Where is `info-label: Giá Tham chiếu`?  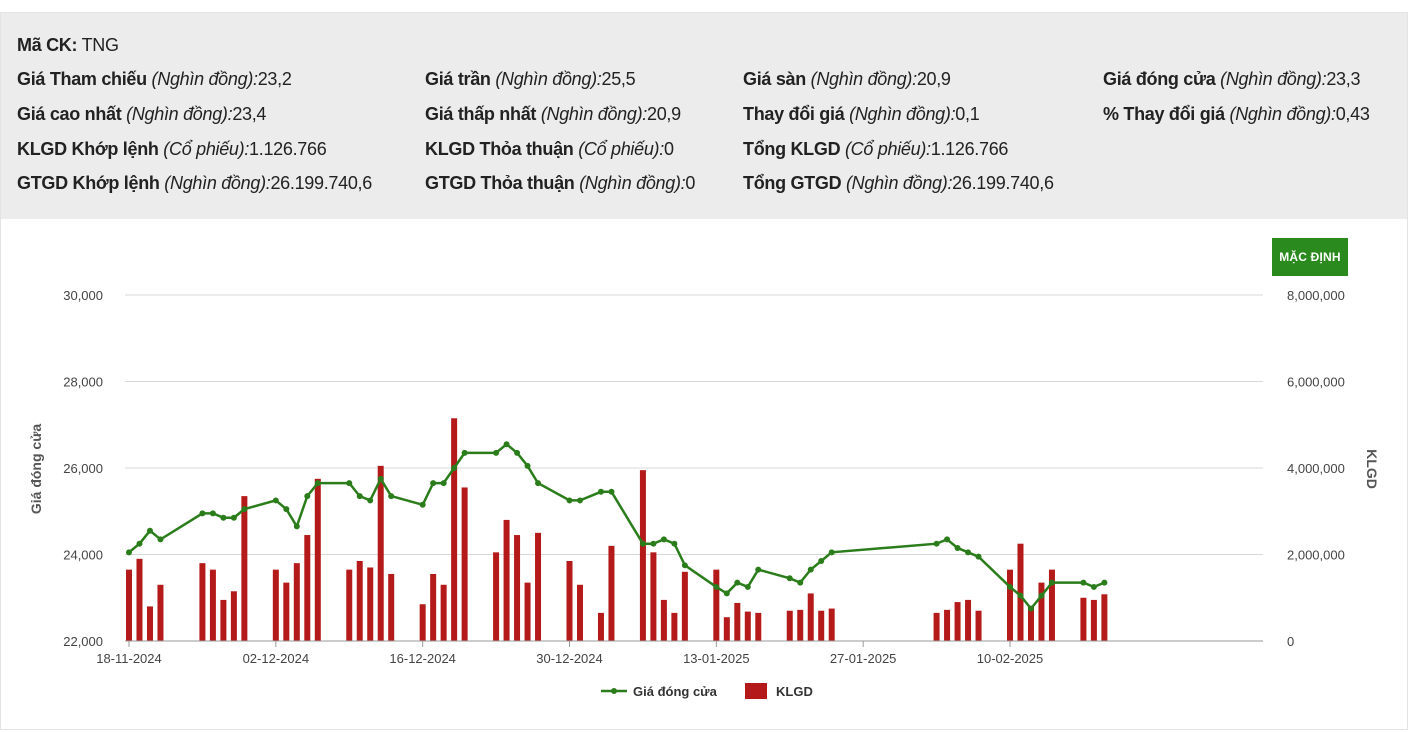 info-label: Giá Tham chiếu is located at coordinates (82, 79).